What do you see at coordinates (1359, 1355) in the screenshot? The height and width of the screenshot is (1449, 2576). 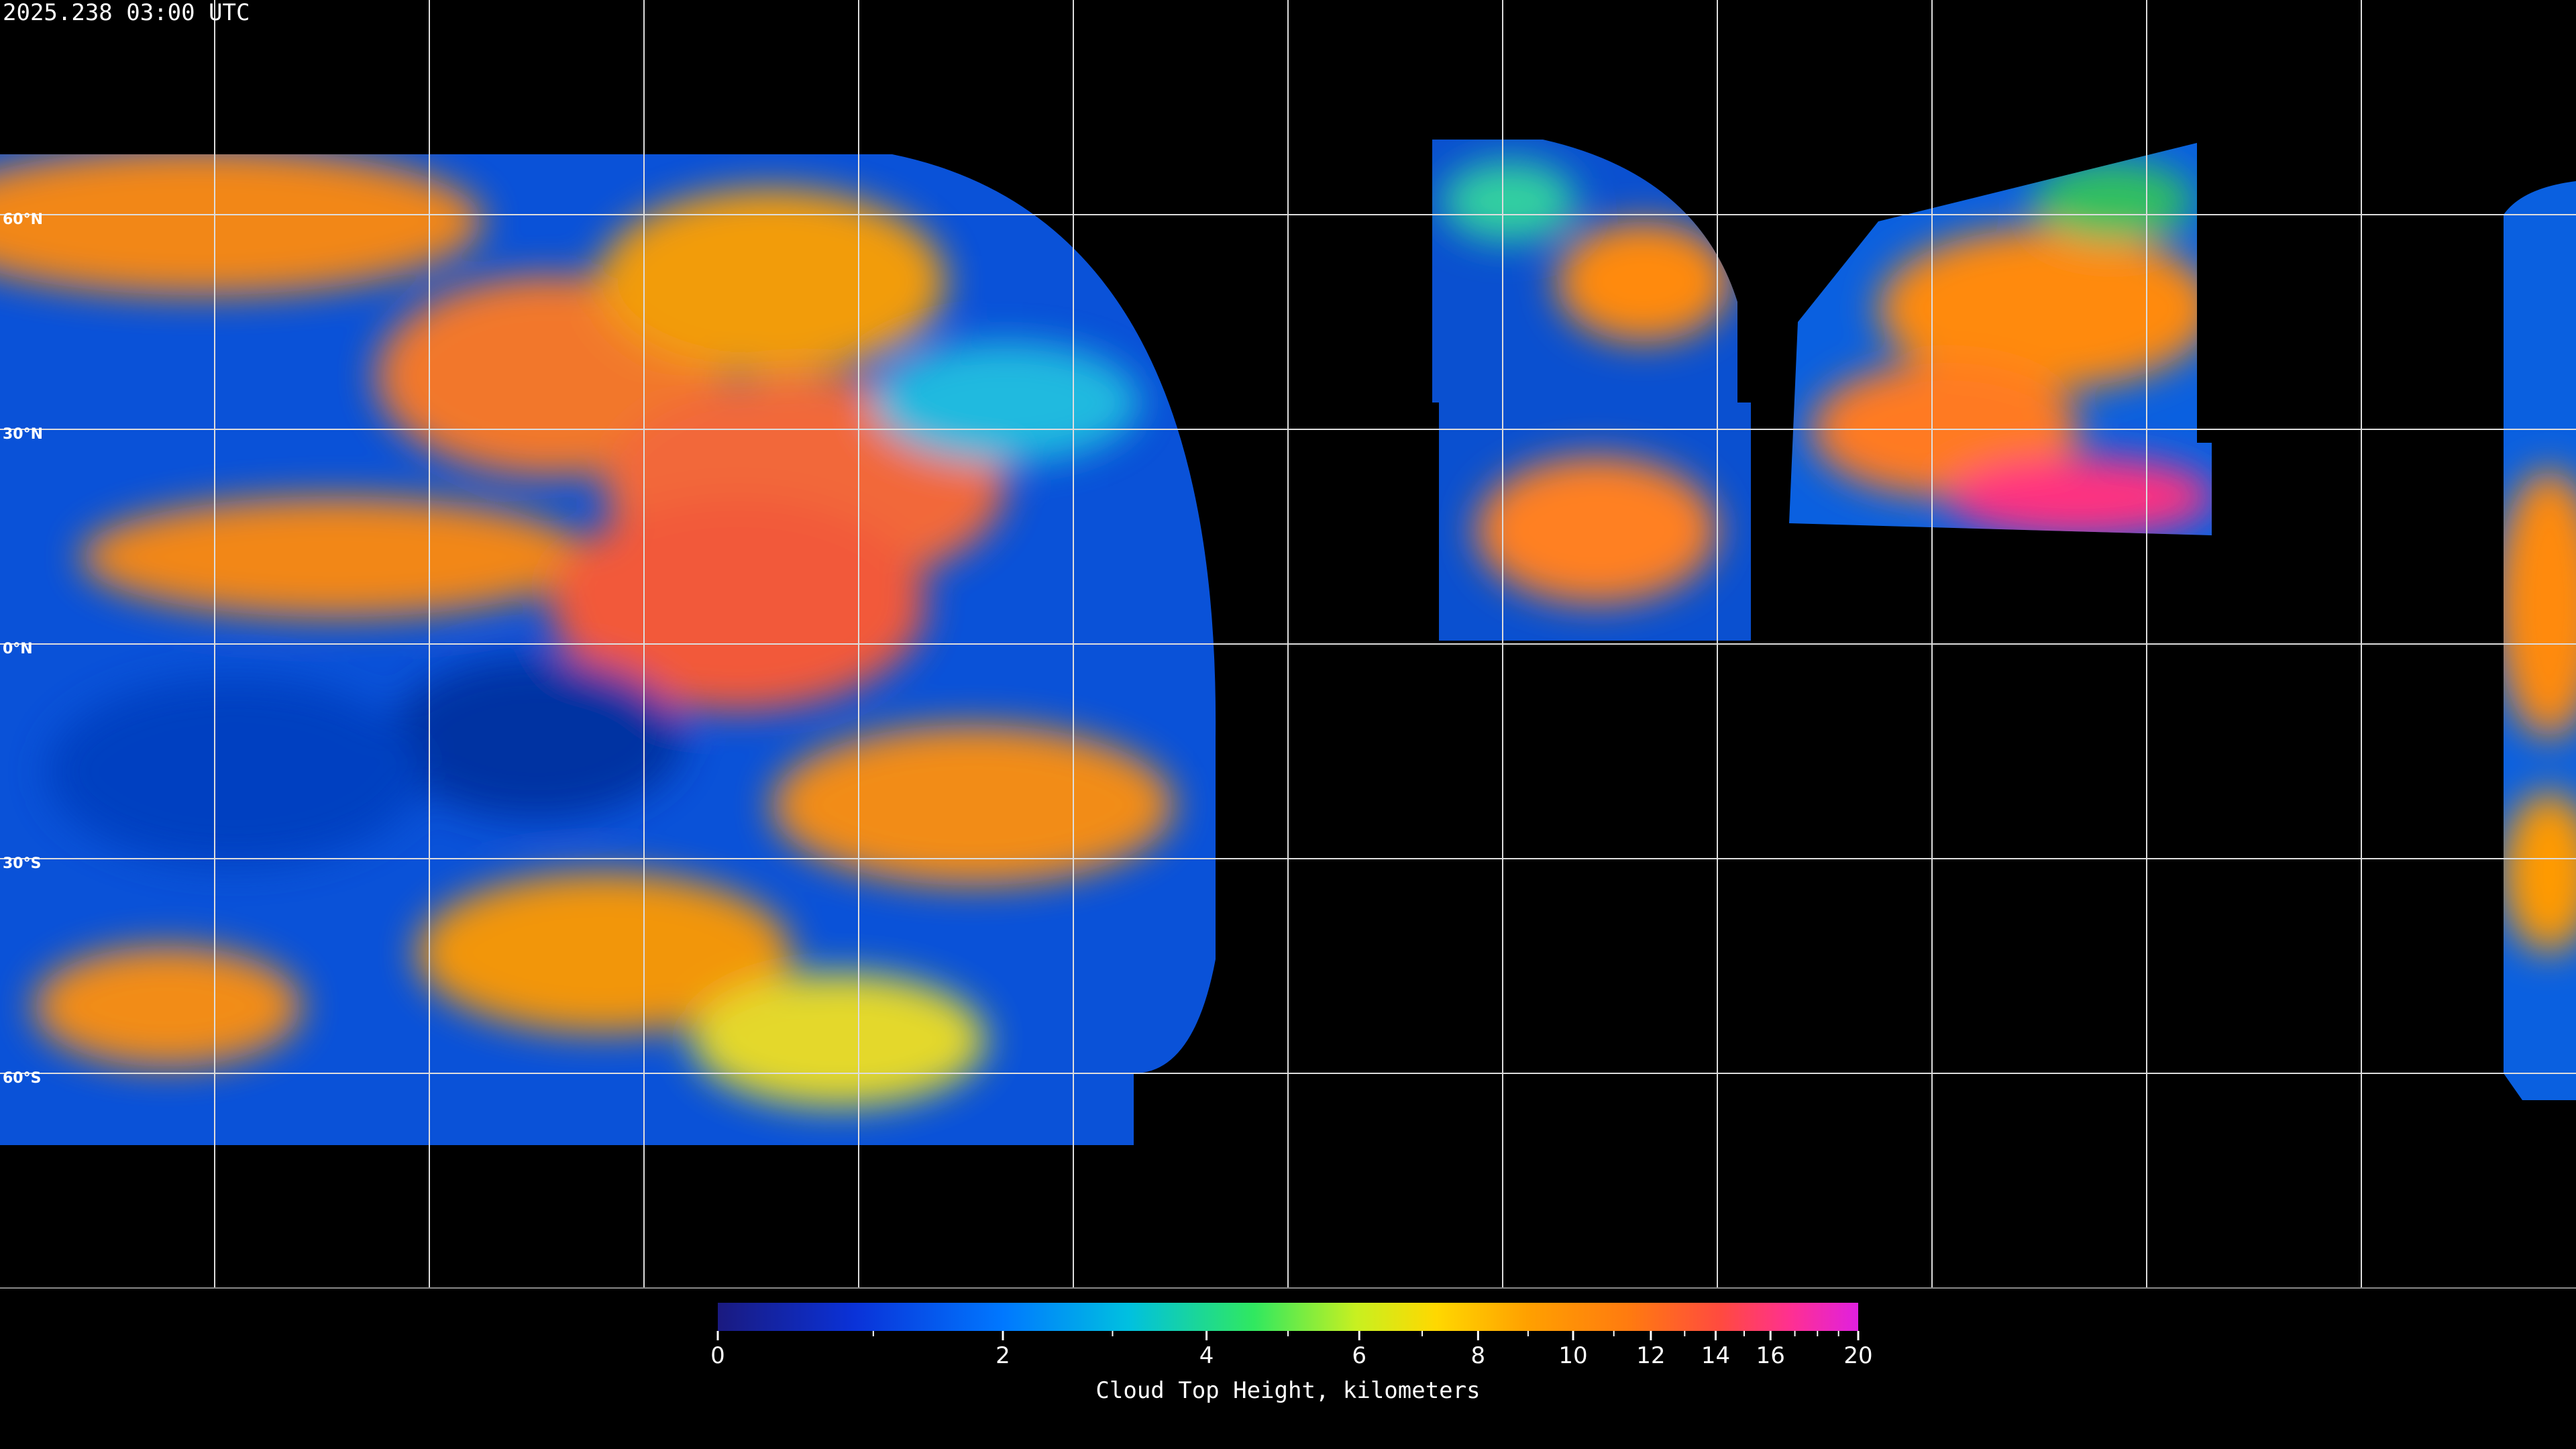 I see `colorbar-tick-label: 6` at bounding box center [1359, 1355].